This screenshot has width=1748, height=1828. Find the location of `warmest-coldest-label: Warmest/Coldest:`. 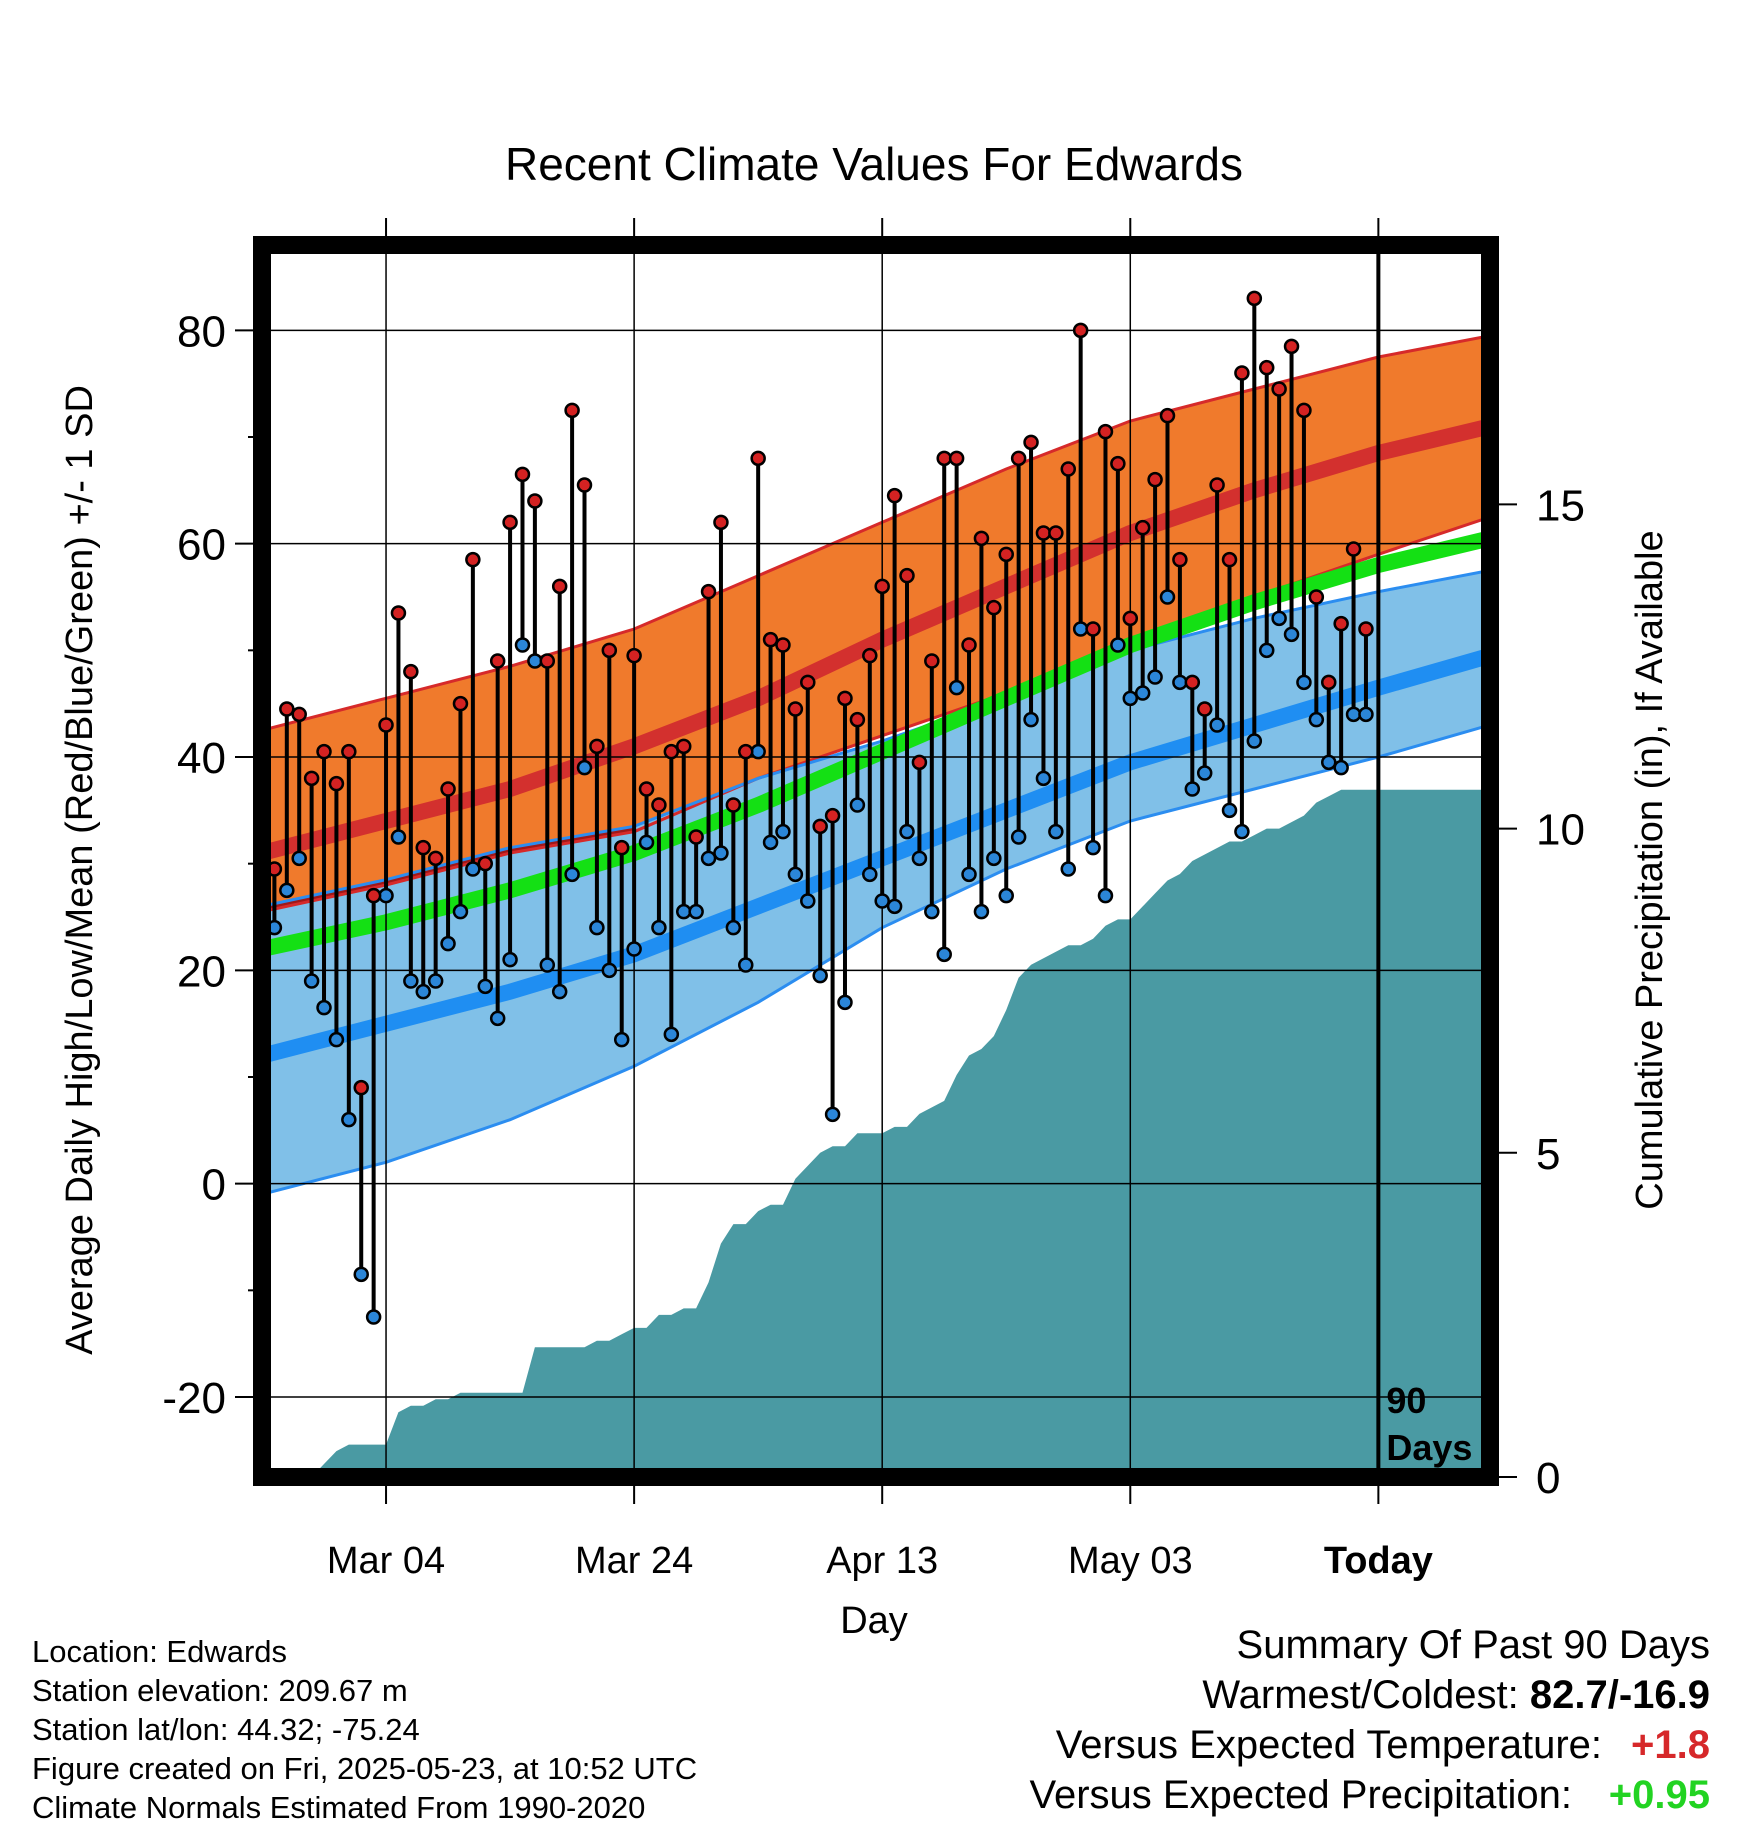

warmest-coldest-label: Warmest/Coldest: is located at coordinates (1360, 1695).